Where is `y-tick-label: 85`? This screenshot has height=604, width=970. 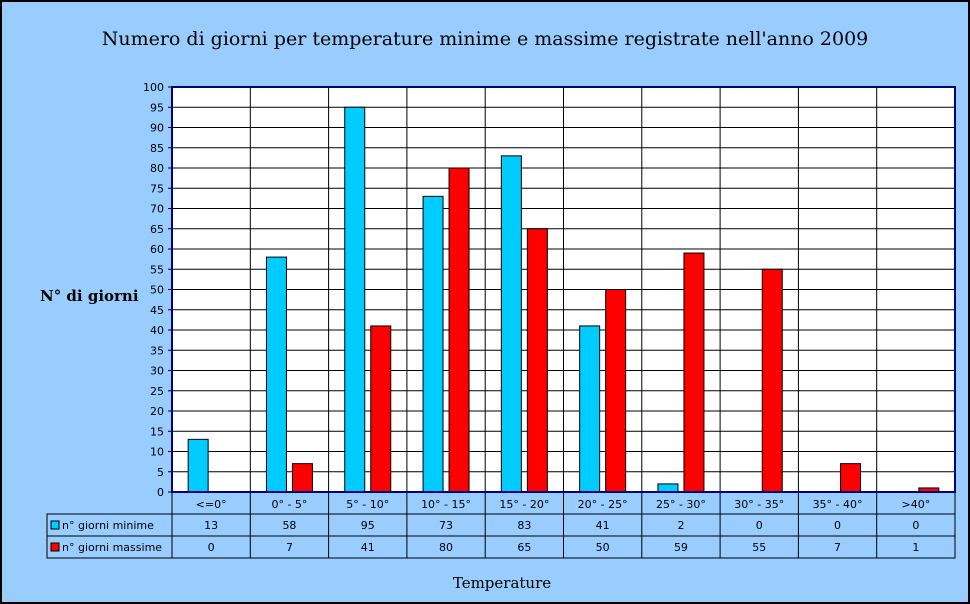 y-tick-label: 85 is located at coordinates (157, 148).